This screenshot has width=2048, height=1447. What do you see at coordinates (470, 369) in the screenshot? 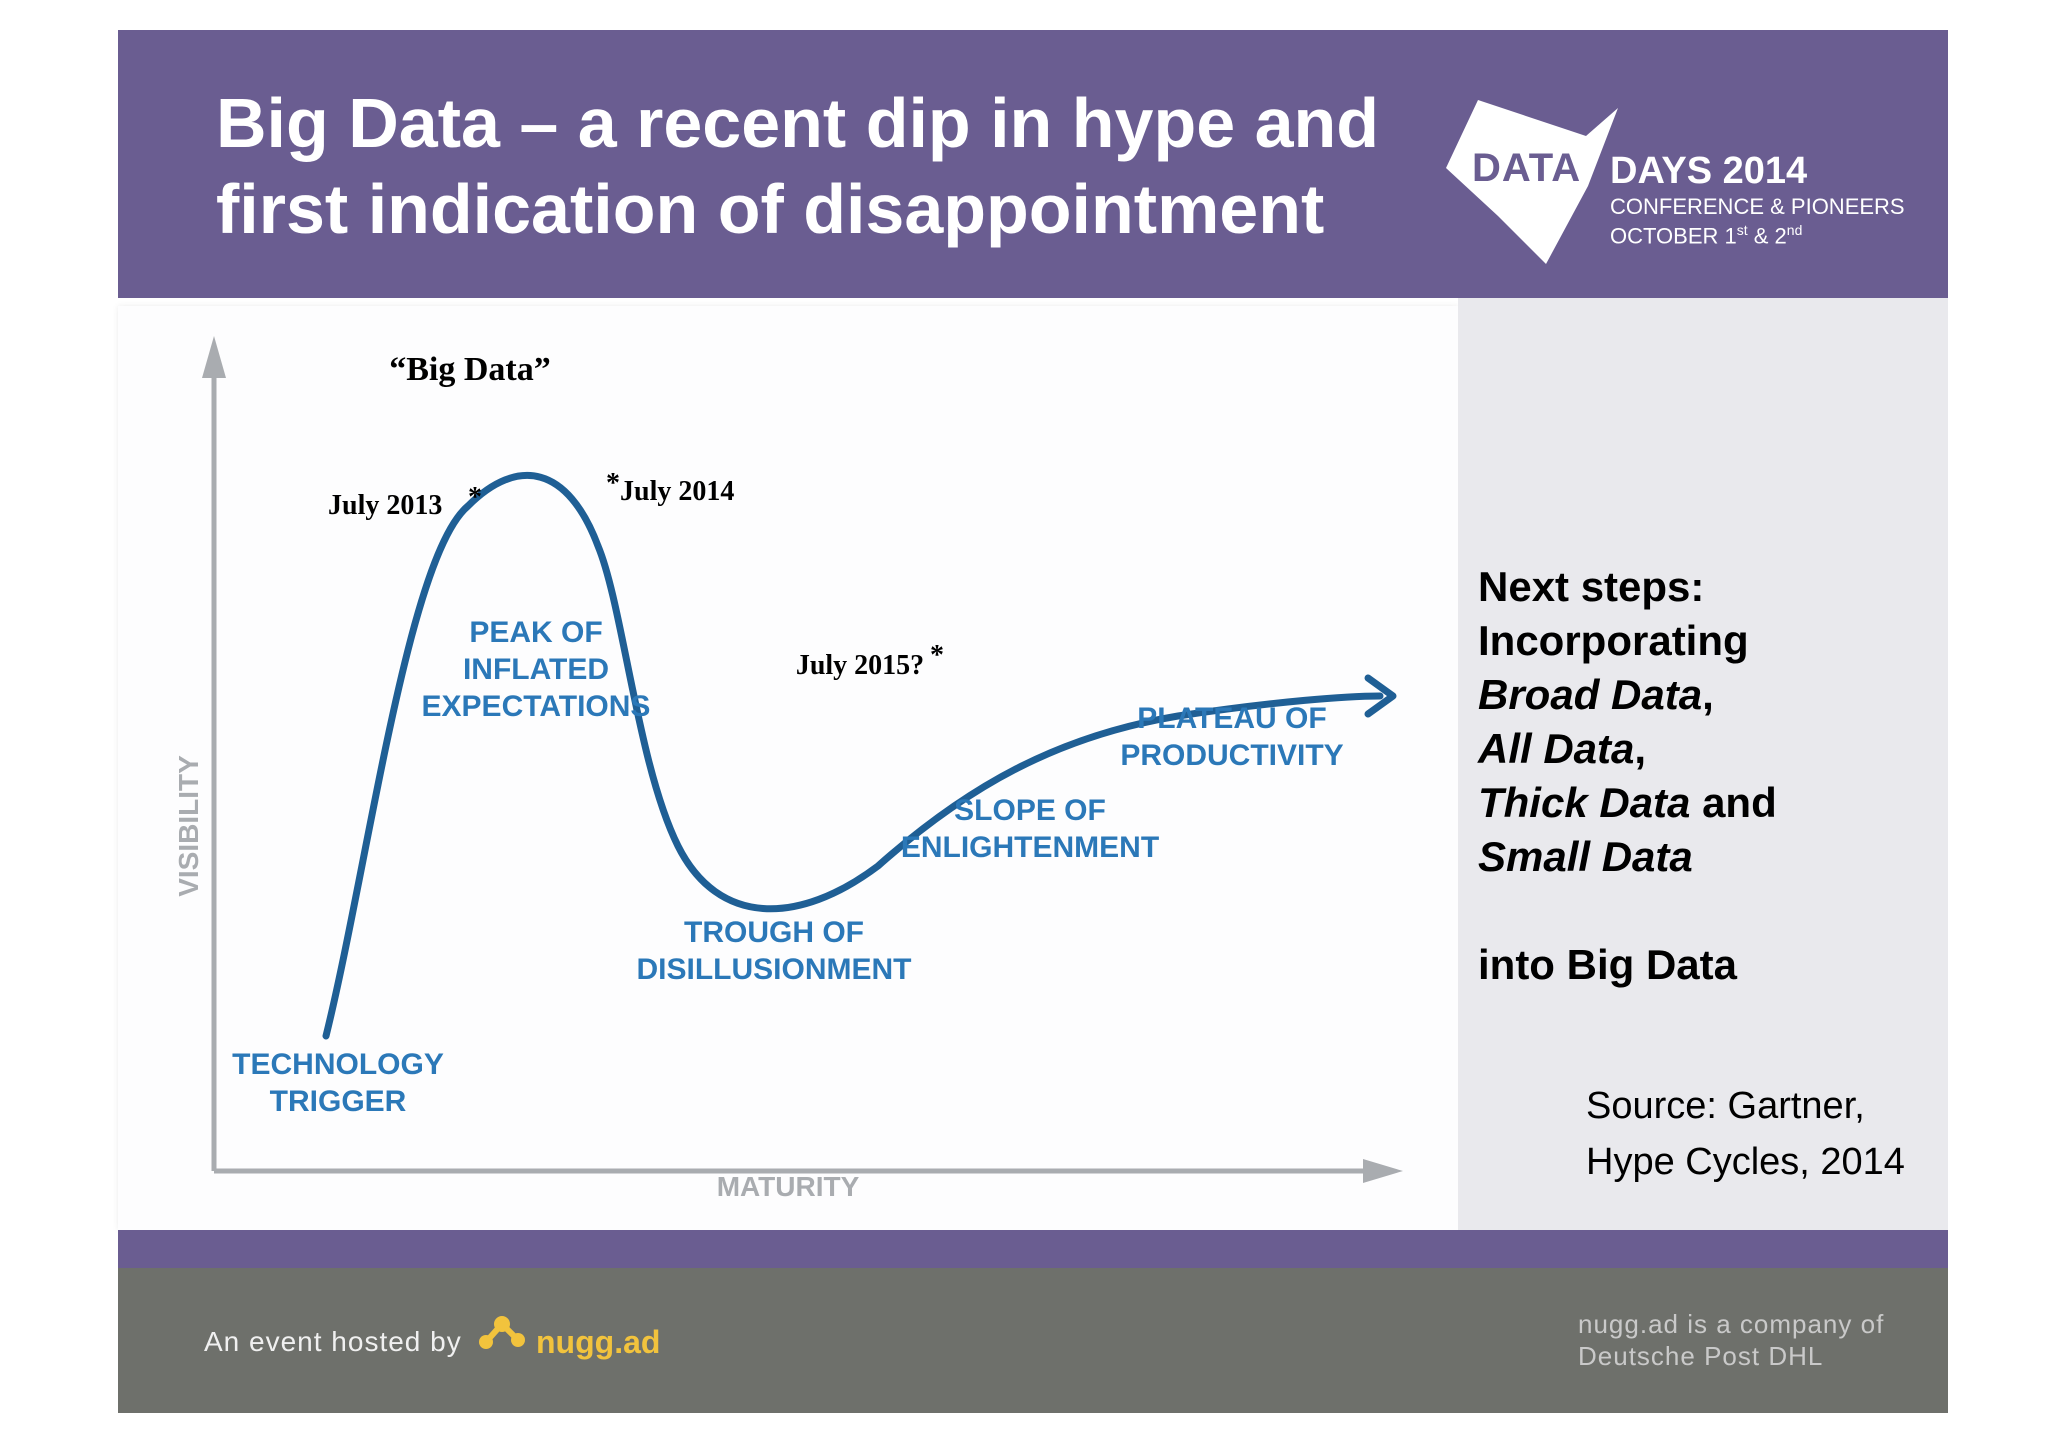
I see `big-data-label: “Big Data”` at bounding box center [470, 369].